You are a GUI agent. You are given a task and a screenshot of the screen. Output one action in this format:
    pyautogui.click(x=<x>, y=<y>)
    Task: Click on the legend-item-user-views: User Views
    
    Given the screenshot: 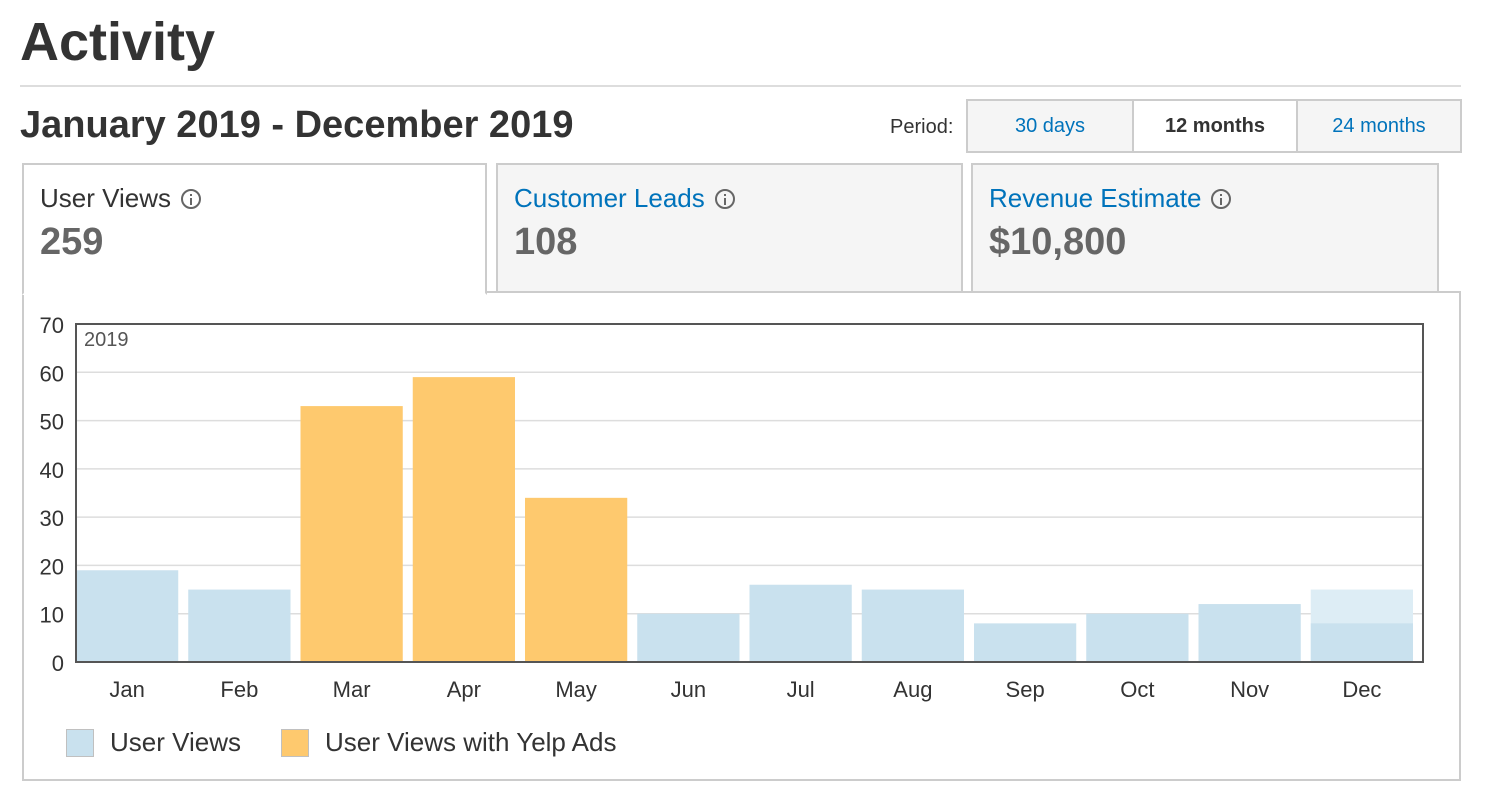 What is the action you would take?
    pyautogui.click(x=153, y=742)
    